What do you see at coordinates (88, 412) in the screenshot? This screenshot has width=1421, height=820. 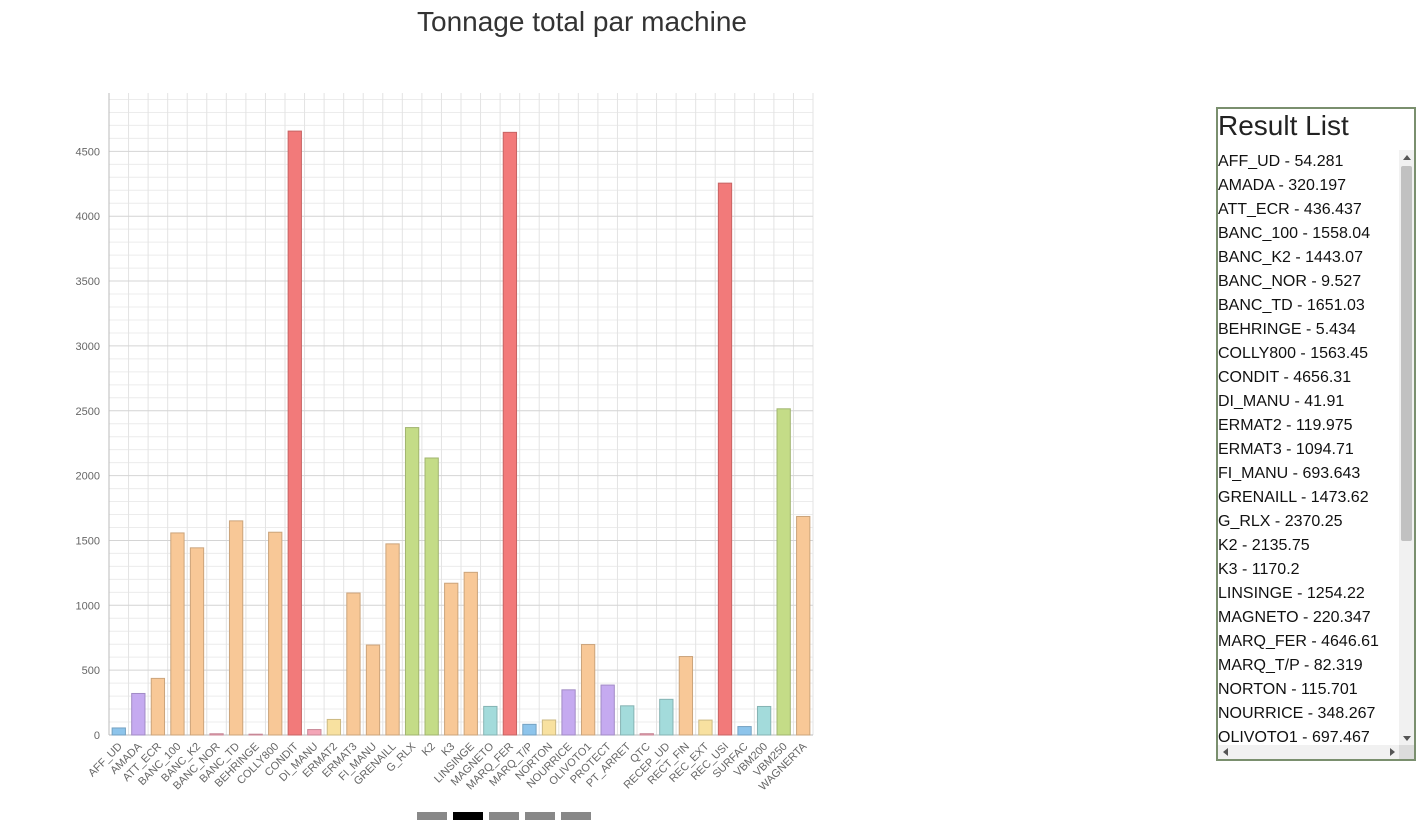 I see `y-tick-label: 2500` at bounding box center [88, 412].